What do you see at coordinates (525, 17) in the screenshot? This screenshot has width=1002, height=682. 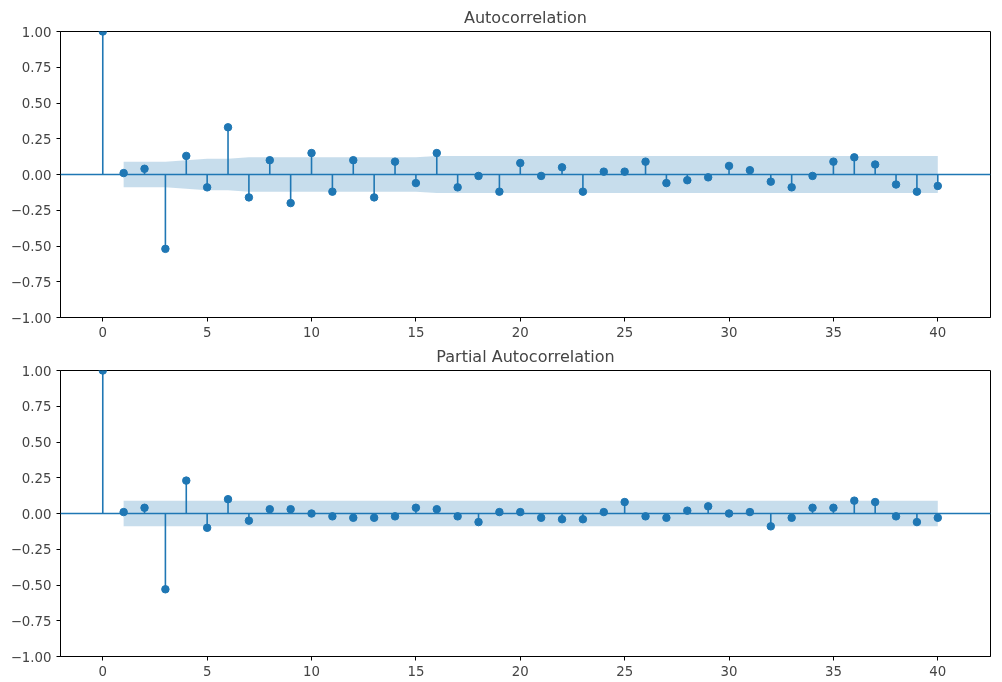 I see `chart-title: Autocorrelation` at bounding box center [525, 17].